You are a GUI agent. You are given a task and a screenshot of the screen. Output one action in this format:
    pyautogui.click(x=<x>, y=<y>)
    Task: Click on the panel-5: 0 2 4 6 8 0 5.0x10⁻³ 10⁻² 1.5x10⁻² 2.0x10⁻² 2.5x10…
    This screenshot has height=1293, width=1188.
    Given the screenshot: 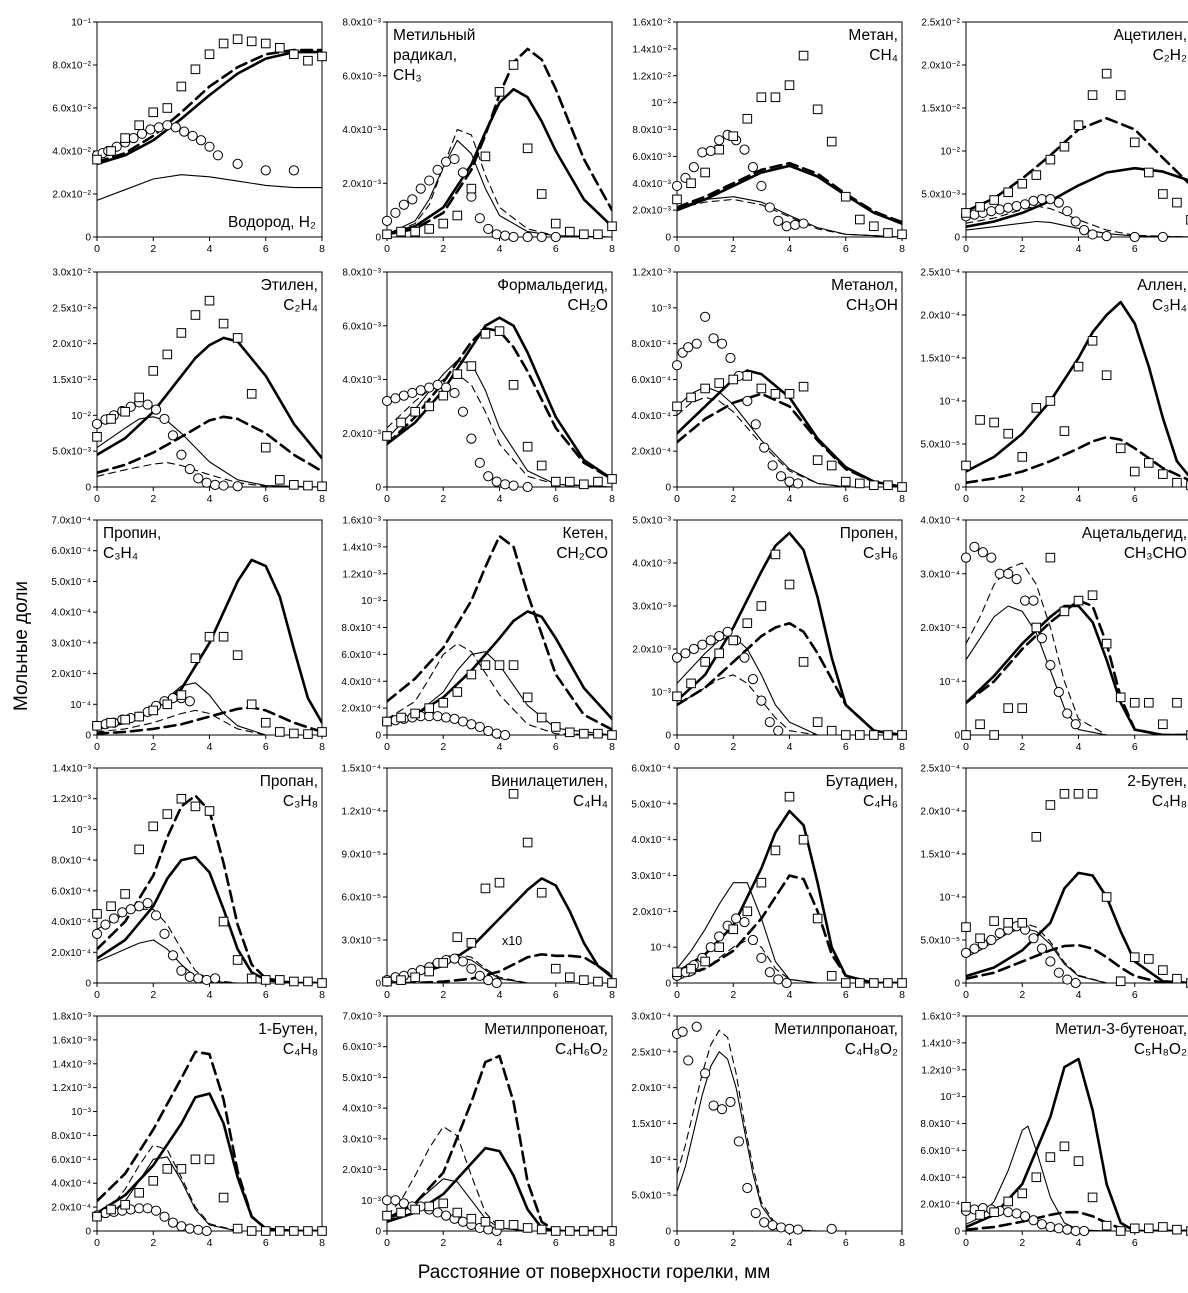 What is the action you would take?
    pyautogui.click(x=189, y=386)
    